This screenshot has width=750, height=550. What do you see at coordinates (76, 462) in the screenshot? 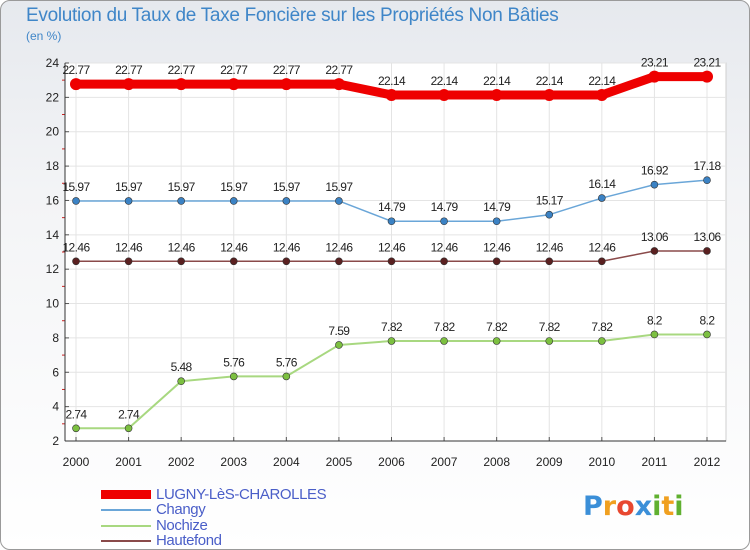
I see `tick-label-x: 2000` at bounding box center [76, 462].